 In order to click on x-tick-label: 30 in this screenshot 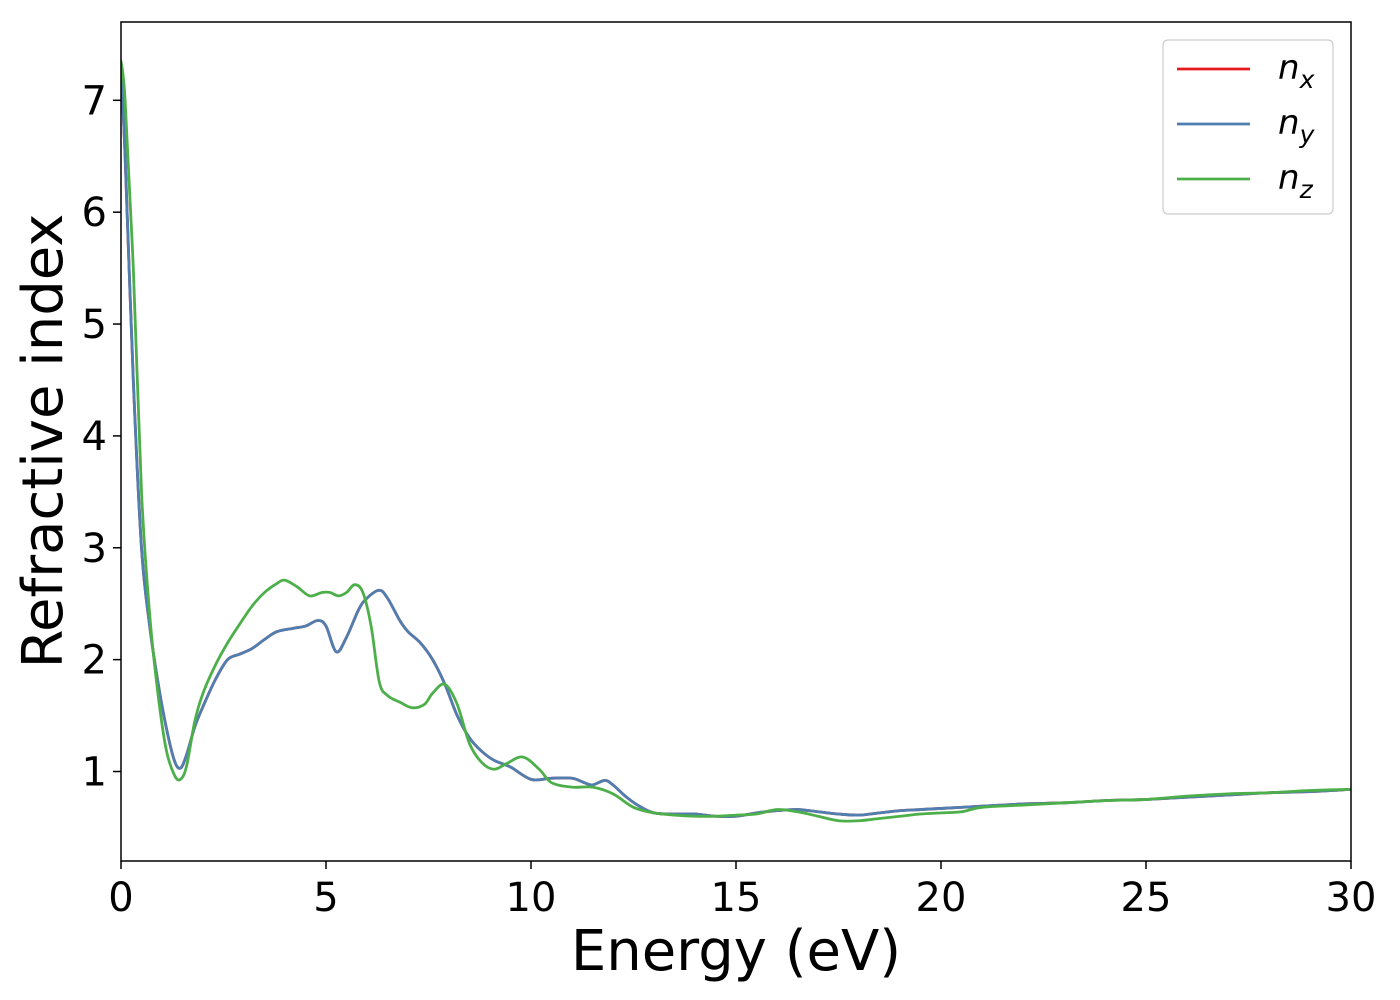, I will do `click(1351, 898)`.